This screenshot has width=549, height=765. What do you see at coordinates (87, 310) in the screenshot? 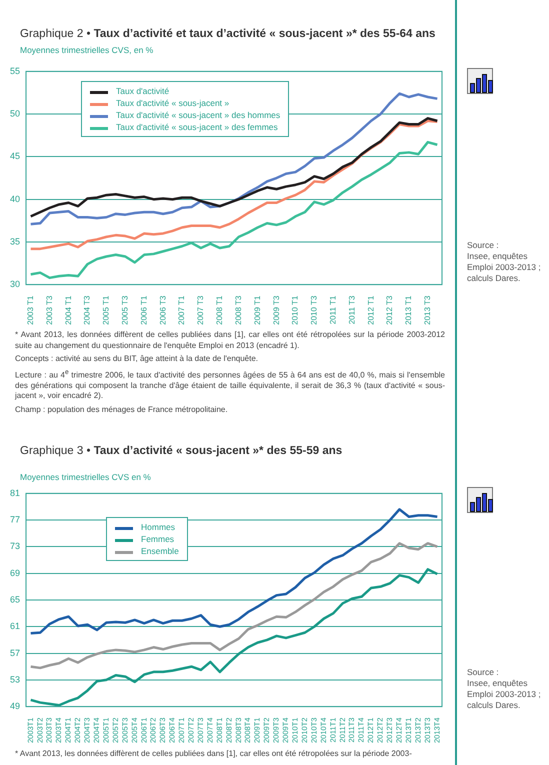
I see `x-tick-label: 2004 T3` at bounding box center [87, 310].